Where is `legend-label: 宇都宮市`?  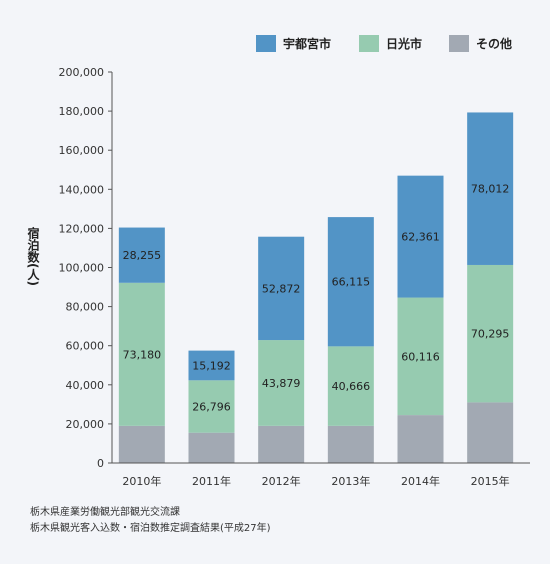 legend-label: 宇都宮市 is located at coordinates (307, 43).